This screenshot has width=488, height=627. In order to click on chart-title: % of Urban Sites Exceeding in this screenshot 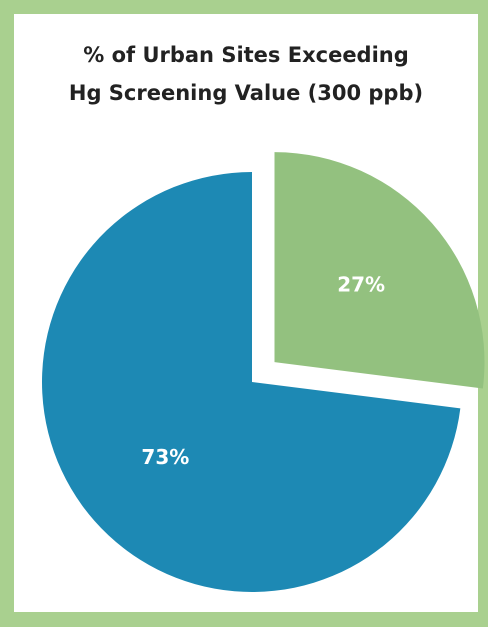, I will do `click(246, 55)`.